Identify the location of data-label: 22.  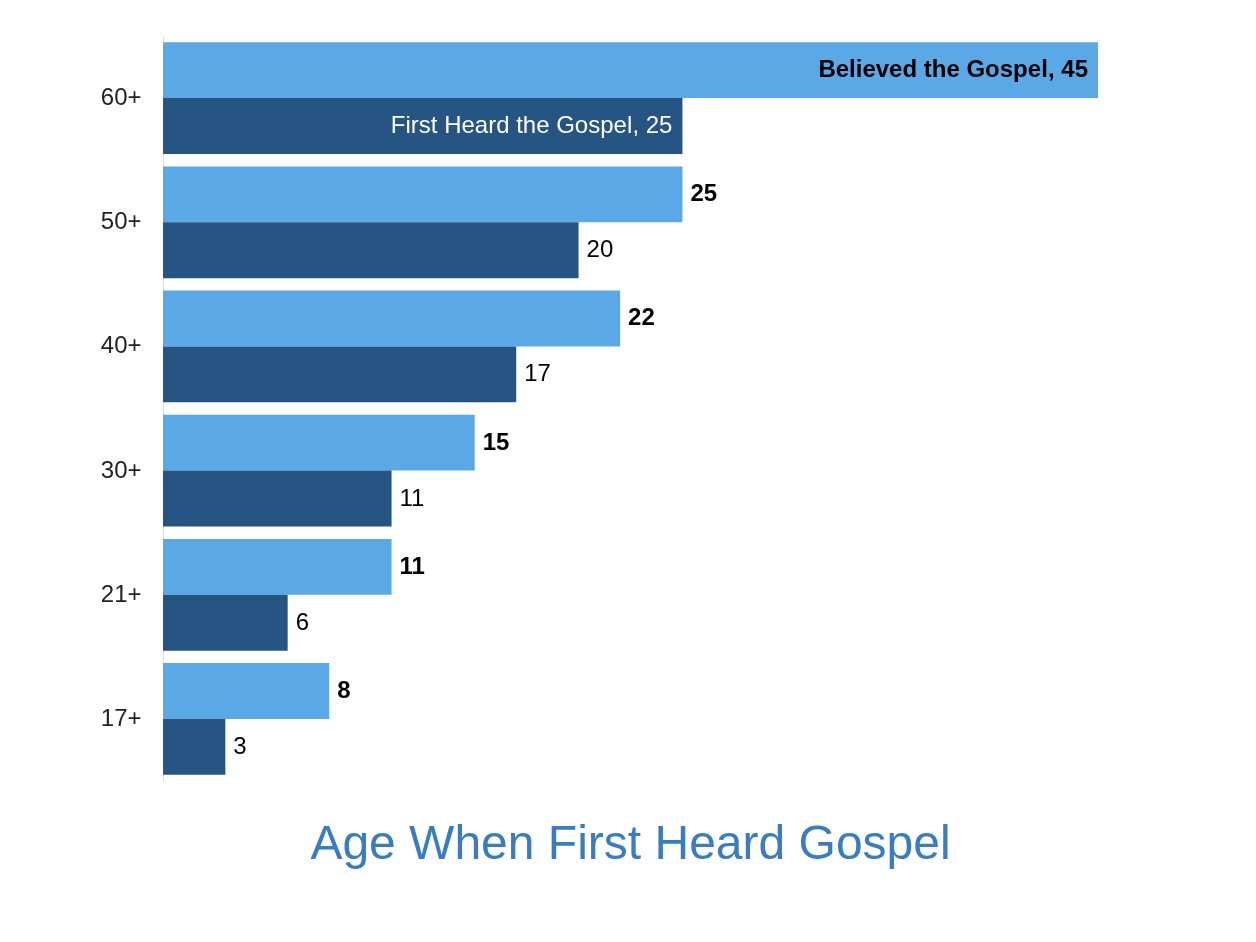
(641, 317).